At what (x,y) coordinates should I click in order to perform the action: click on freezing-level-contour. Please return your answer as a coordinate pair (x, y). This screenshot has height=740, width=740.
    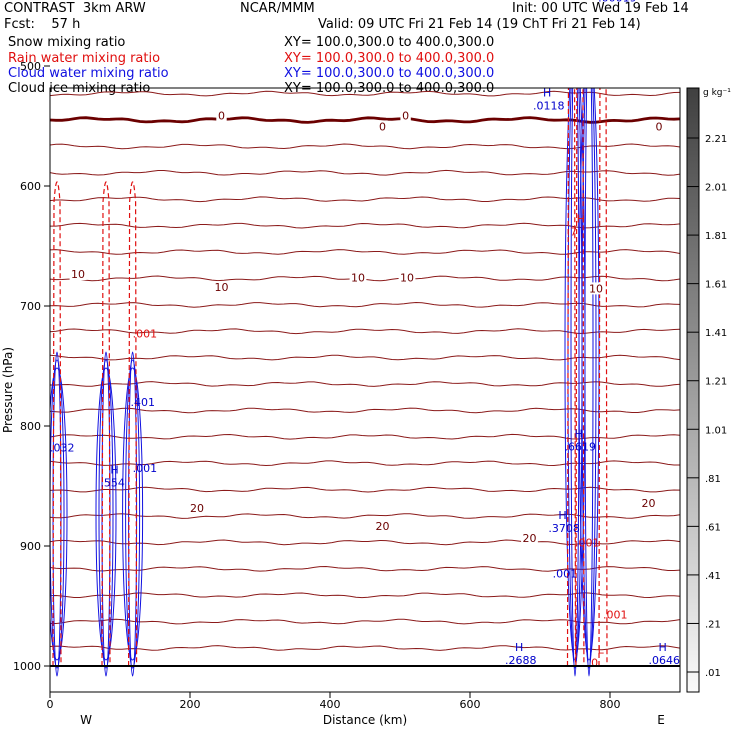
    Looking at the image, I should click on (365, 120).